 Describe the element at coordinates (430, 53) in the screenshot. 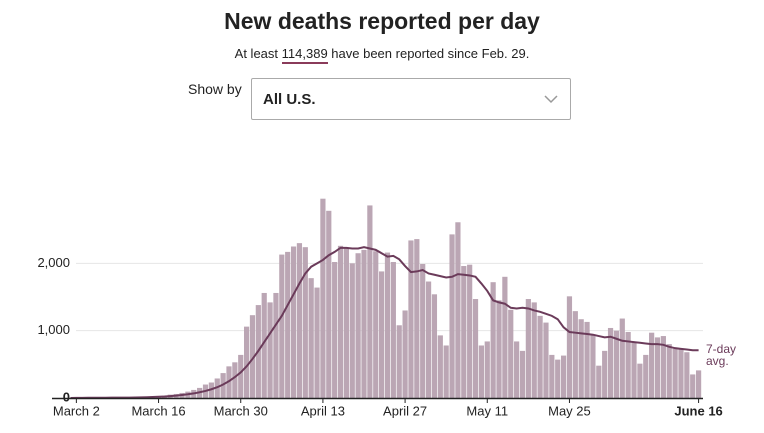

I see `subtitle-text: have been reported since Feb. 29.` at that location.